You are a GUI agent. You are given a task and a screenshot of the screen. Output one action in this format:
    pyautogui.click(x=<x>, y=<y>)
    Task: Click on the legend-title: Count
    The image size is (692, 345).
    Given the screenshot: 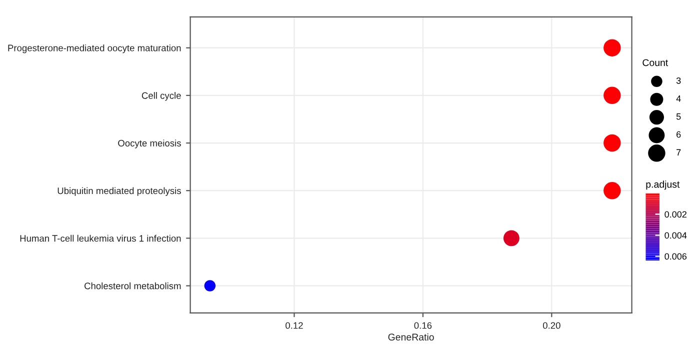 What is the action you would take?
    pyautogui.click(x=655, y=62)
    